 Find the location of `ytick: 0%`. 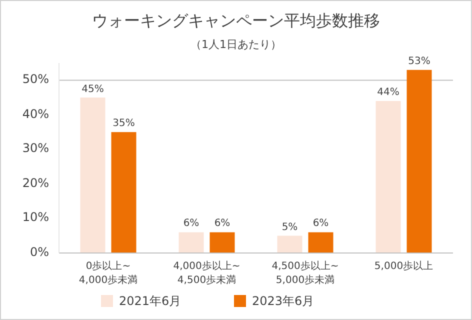

ytick: 0% is located at coordinates (38, 252).